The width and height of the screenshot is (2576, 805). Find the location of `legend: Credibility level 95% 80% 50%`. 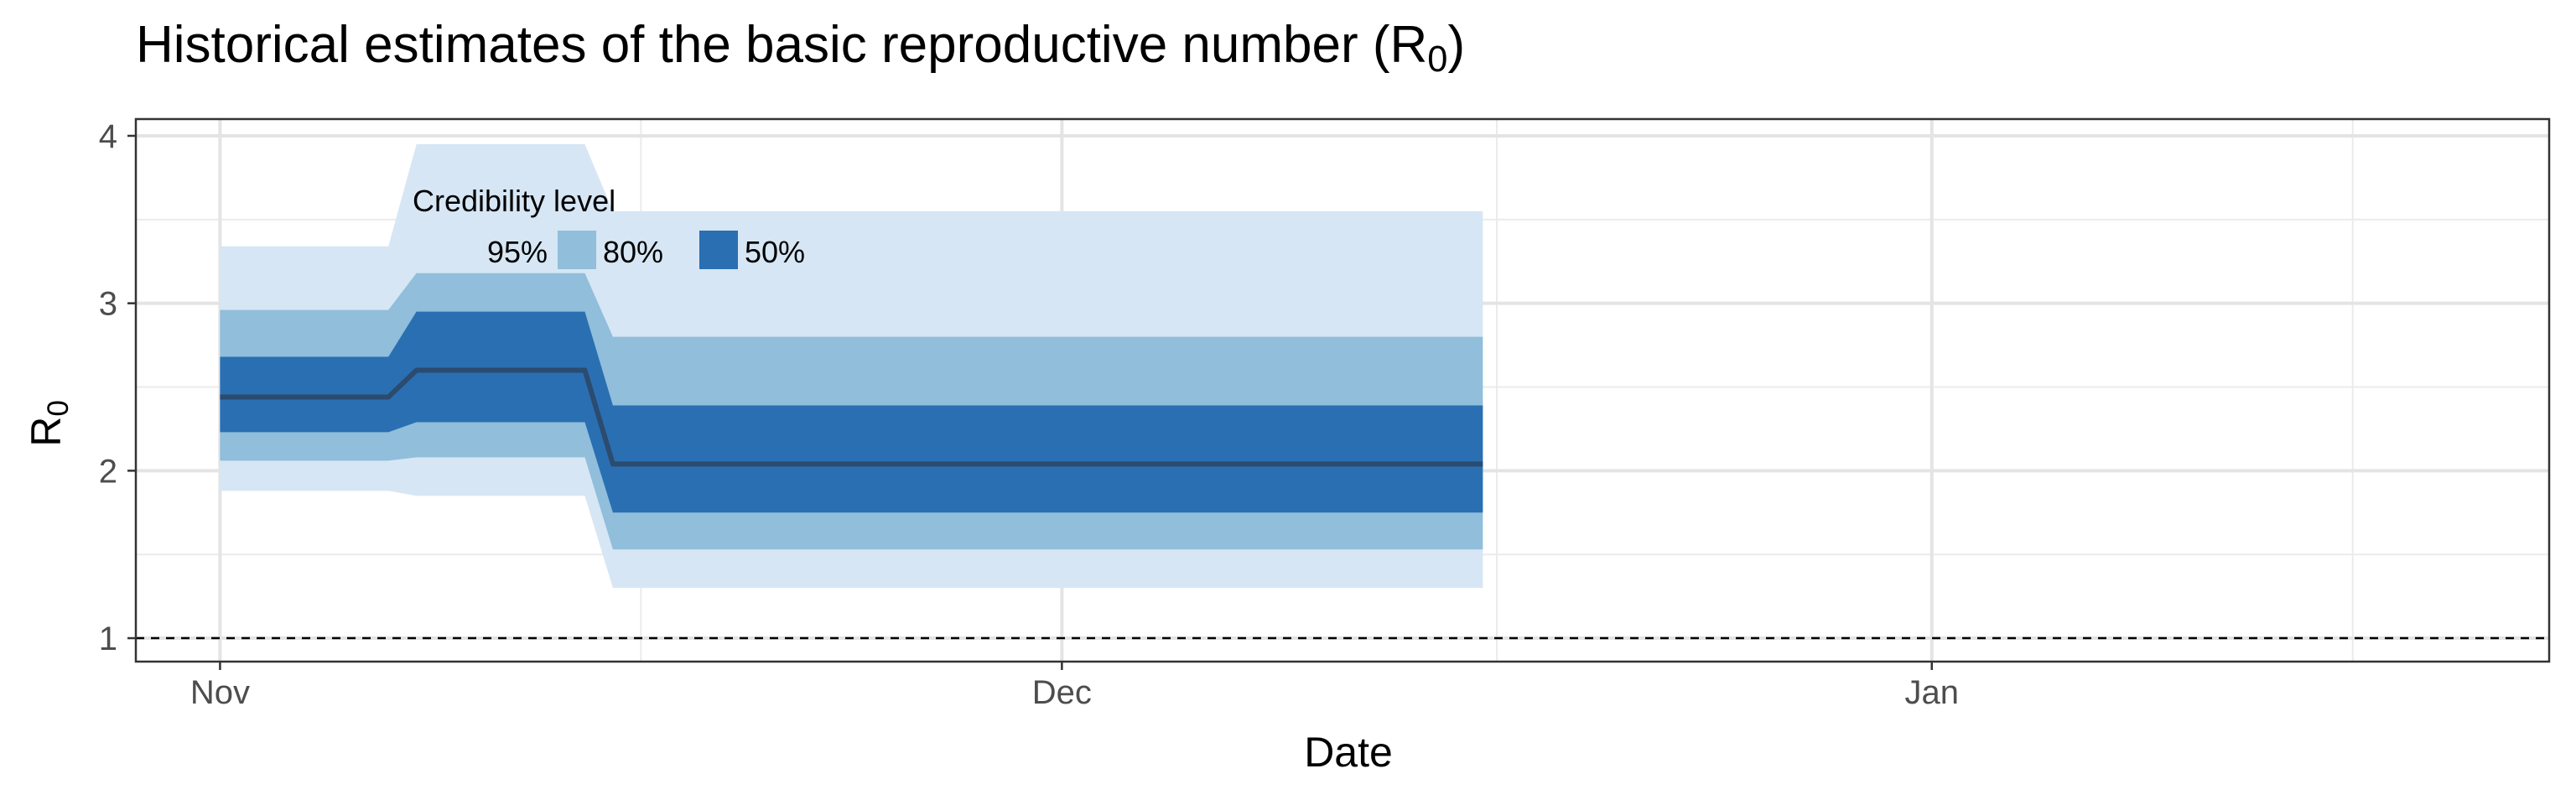

legend: Credibility level 95% 80% 50% is located at coordinates (609, 226).